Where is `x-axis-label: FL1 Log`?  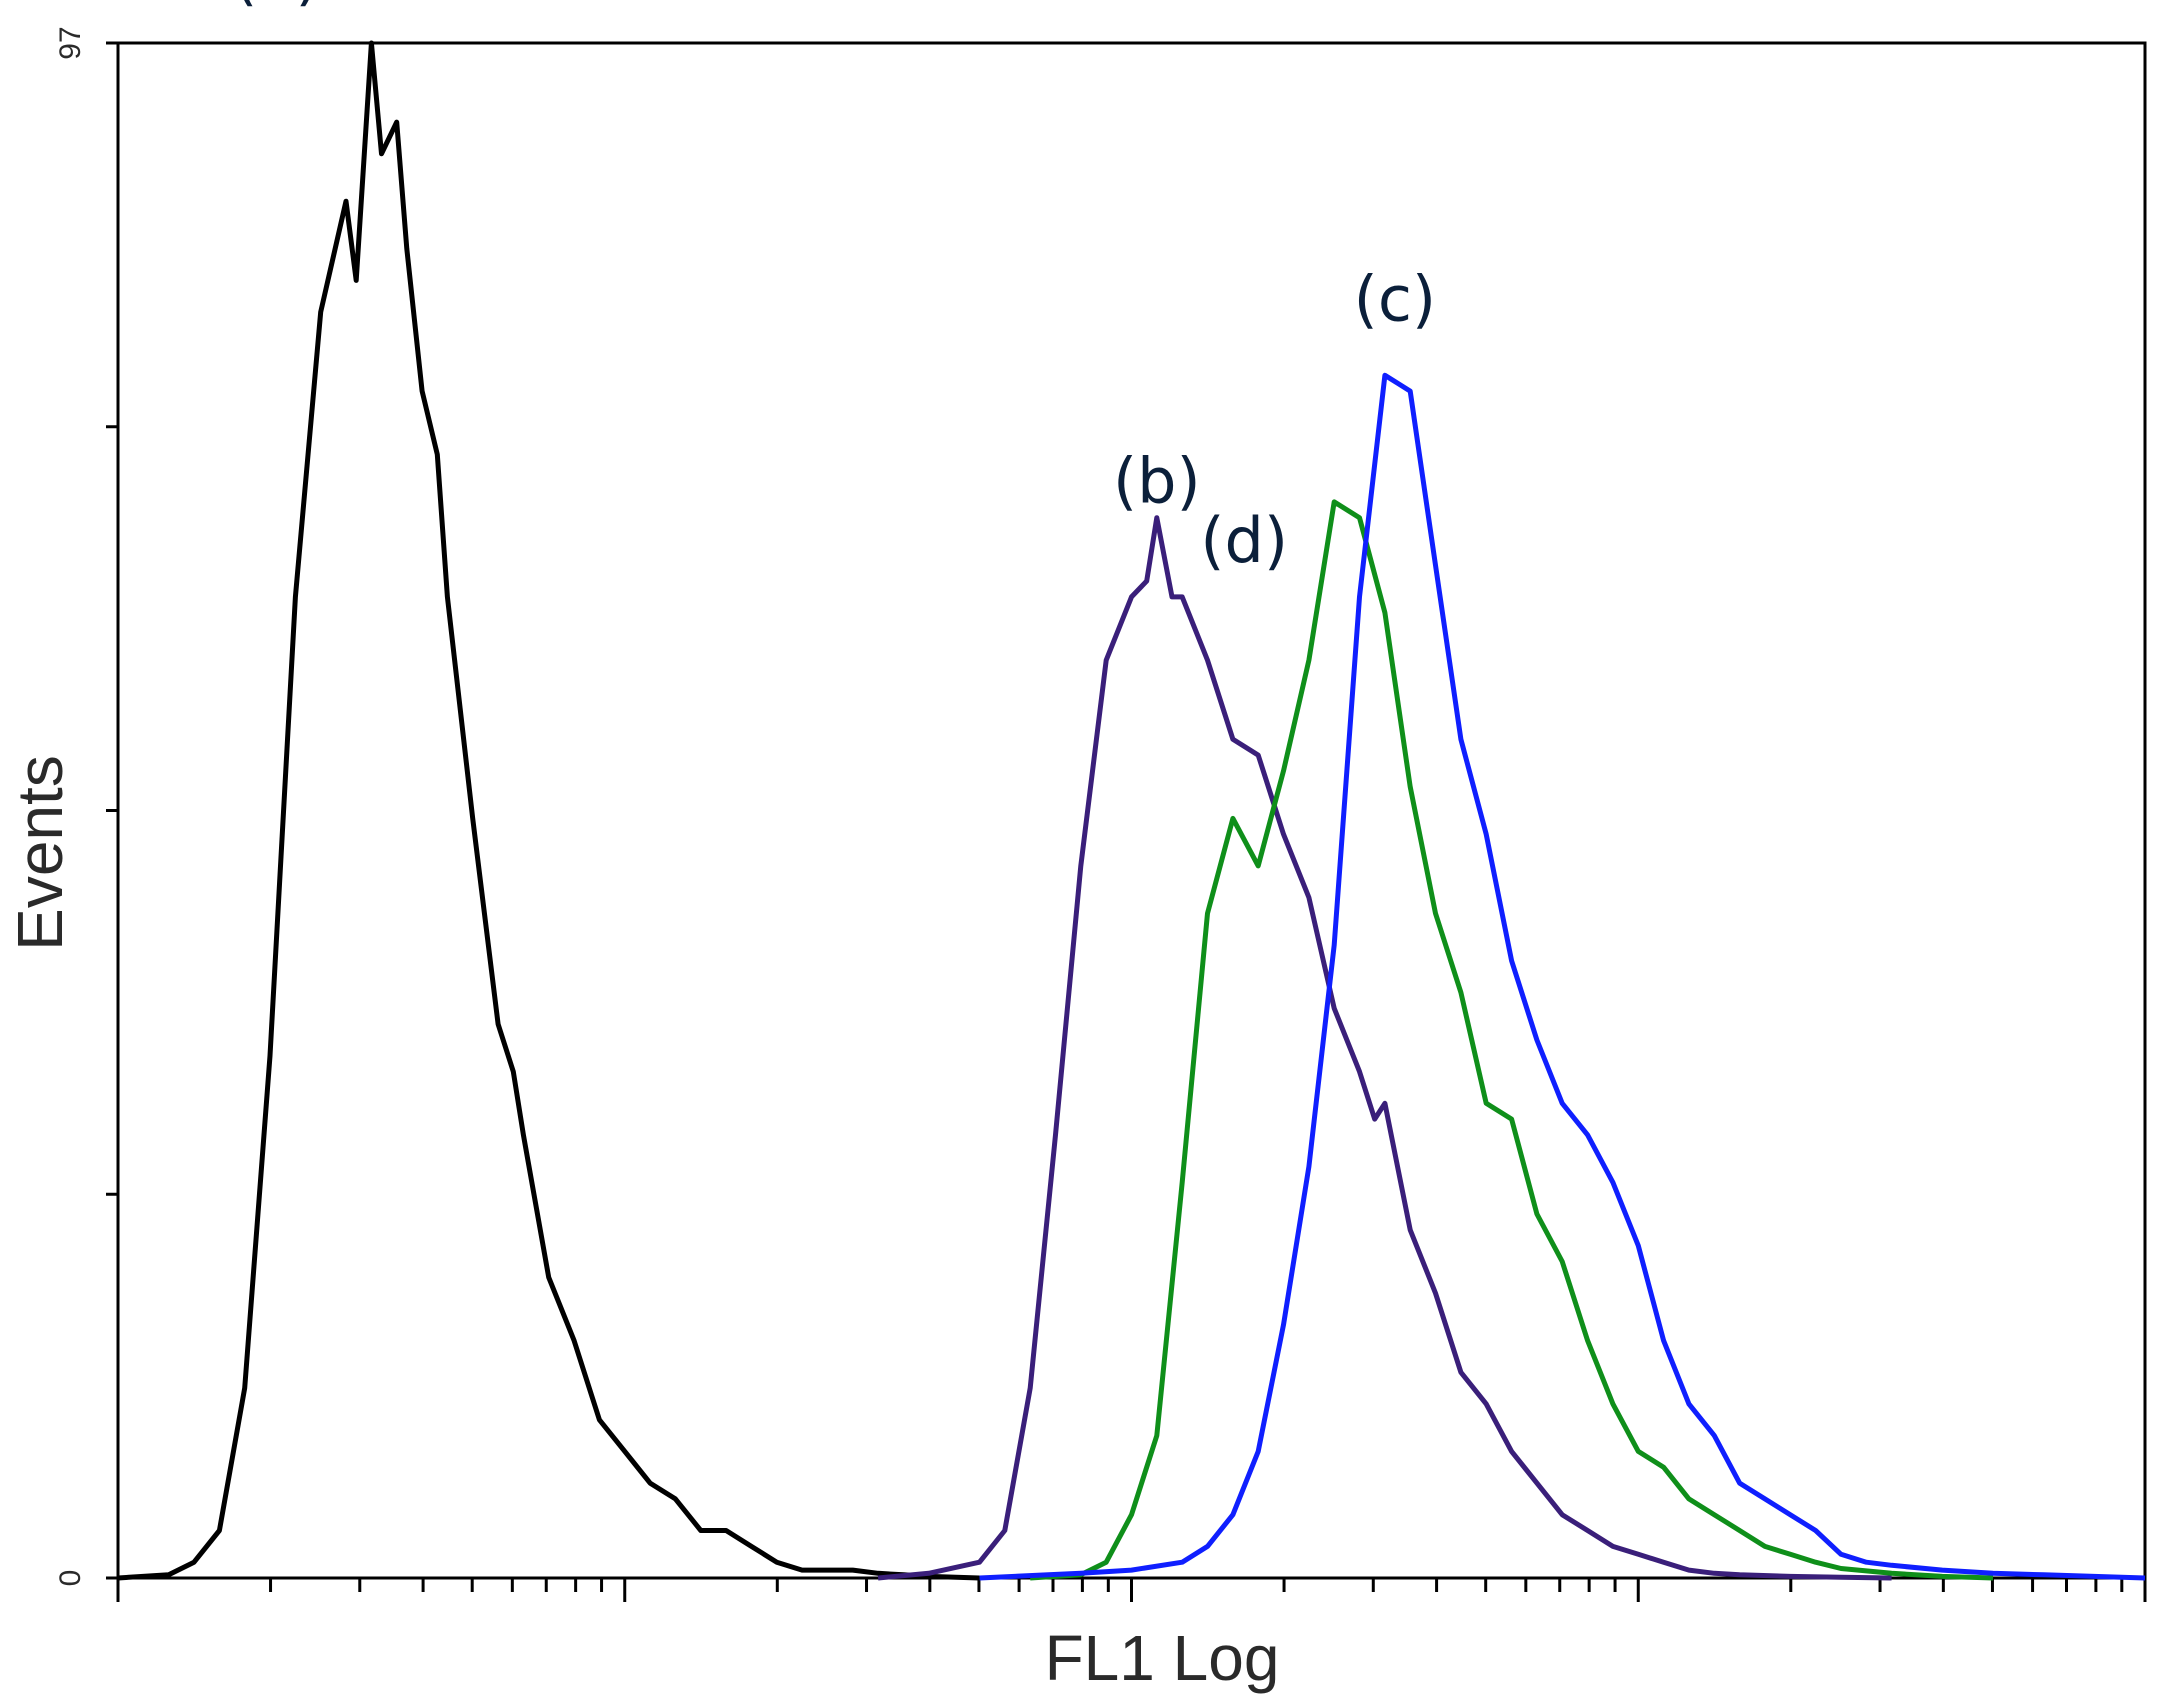
x-axis-label: FL1 Log is located at coordinates (1162, 1658).